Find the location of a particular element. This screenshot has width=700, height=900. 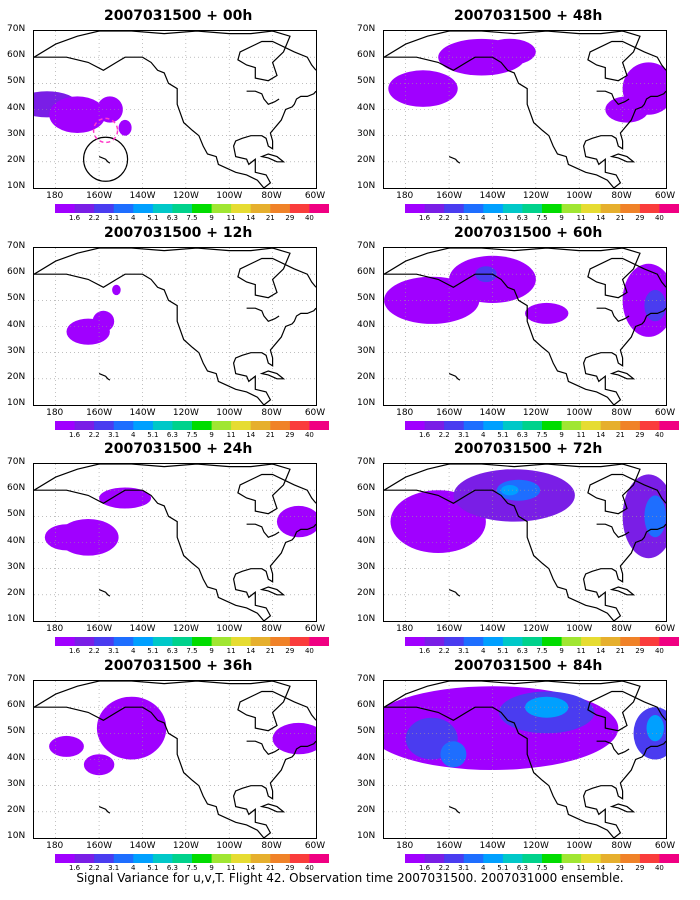

panel-title: 2007031500 + 12h is located at coordinates (178, 233).